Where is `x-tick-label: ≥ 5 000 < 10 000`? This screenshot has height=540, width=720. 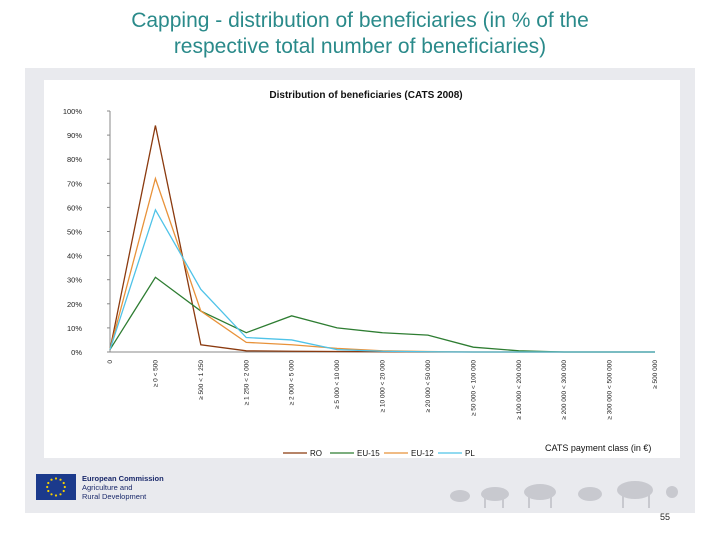
x-tick-label: ≥ 5 000 < 10 000 is located at coordinates (337, 384).